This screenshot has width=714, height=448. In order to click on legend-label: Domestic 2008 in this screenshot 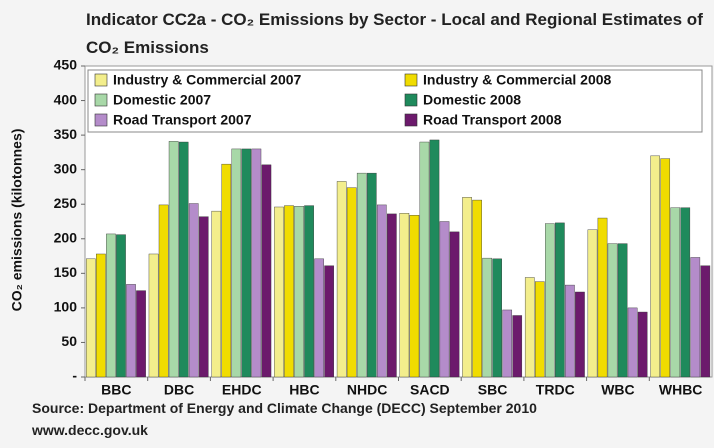, I will do `click(472, 100)`.